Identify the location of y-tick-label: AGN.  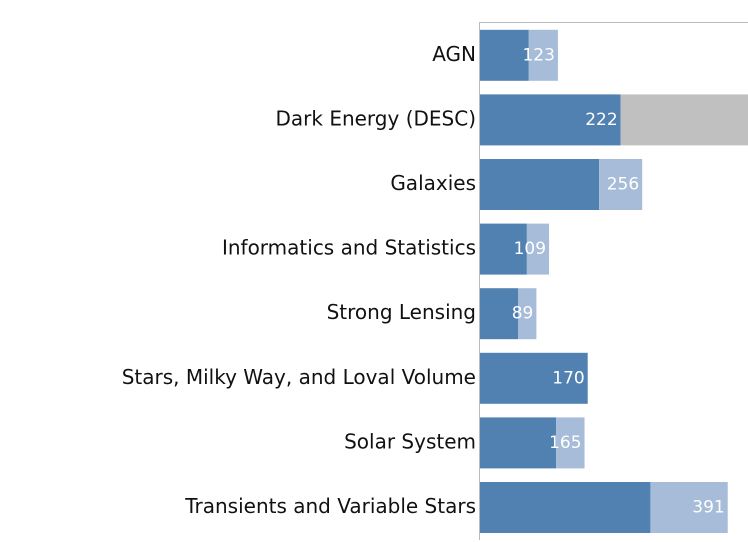
(454, 54).